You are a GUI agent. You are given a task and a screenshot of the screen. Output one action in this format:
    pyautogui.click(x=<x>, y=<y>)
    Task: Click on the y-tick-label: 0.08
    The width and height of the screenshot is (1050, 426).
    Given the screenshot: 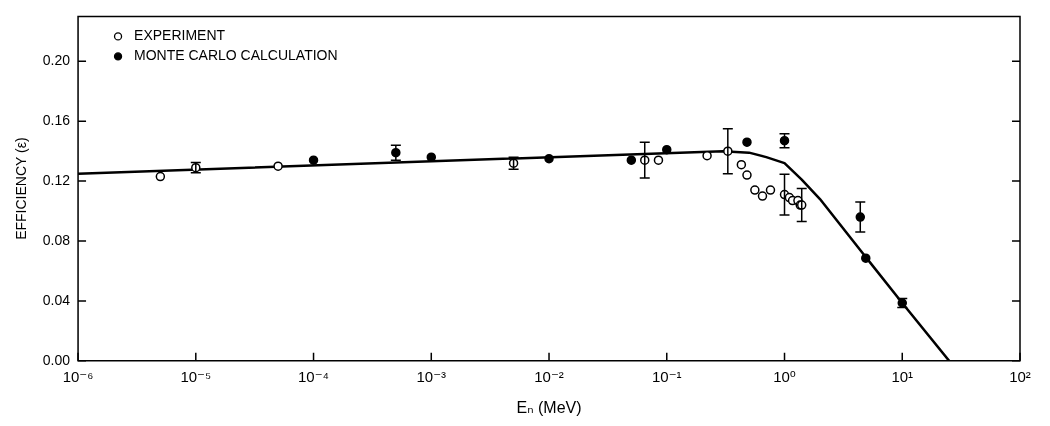 What is the action you would take?
    pyautogui.click(x=56, y=239)
    